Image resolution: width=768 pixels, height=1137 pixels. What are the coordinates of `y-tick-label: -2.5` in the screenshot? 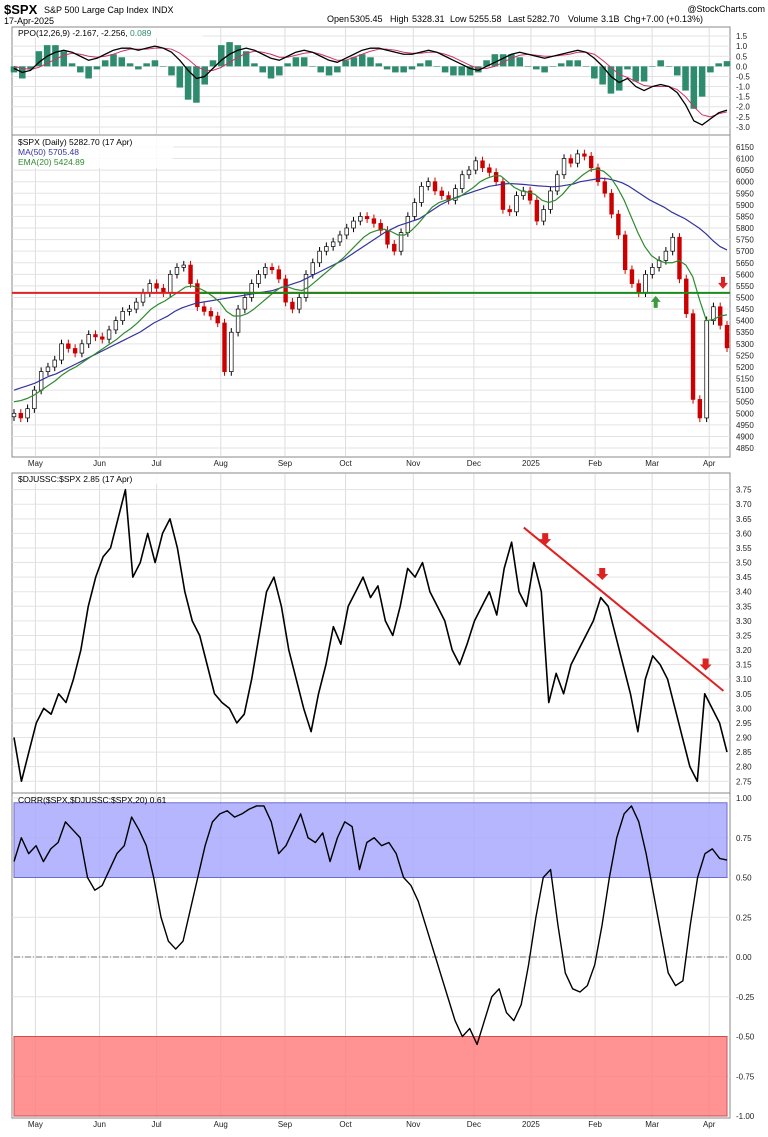 It's located at (743, 117).